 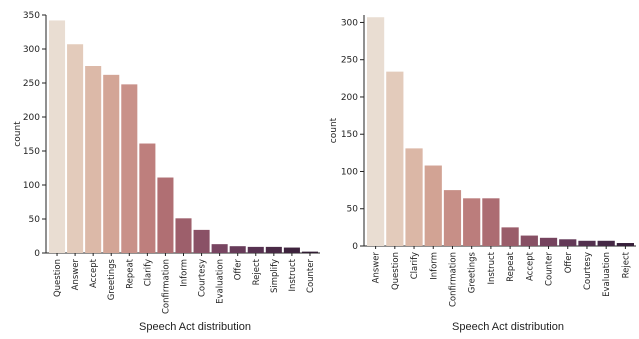 I want to click on x-tick-label: Simplify, so click(x=275, y=276).